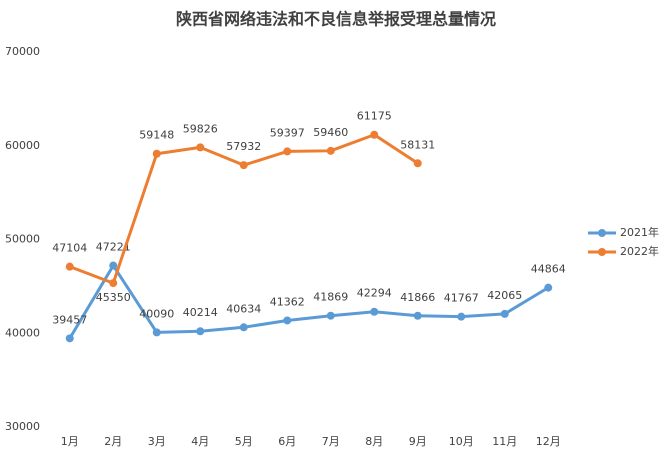 Image resolution: width=672 pixels, height=461 pixels. Describe the element at coordinates (639, 251) in the screenshot. I see `legend-label: 2022年` at that location.